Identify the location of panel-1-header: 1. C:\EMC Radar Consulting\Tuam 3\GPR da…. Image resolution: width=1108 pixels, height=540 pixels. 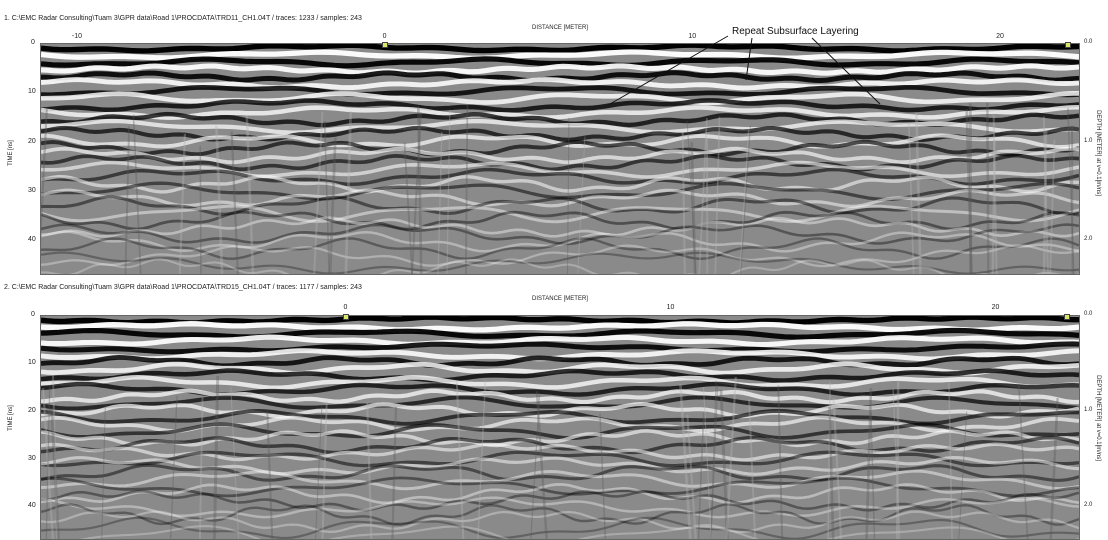
(183, 18).